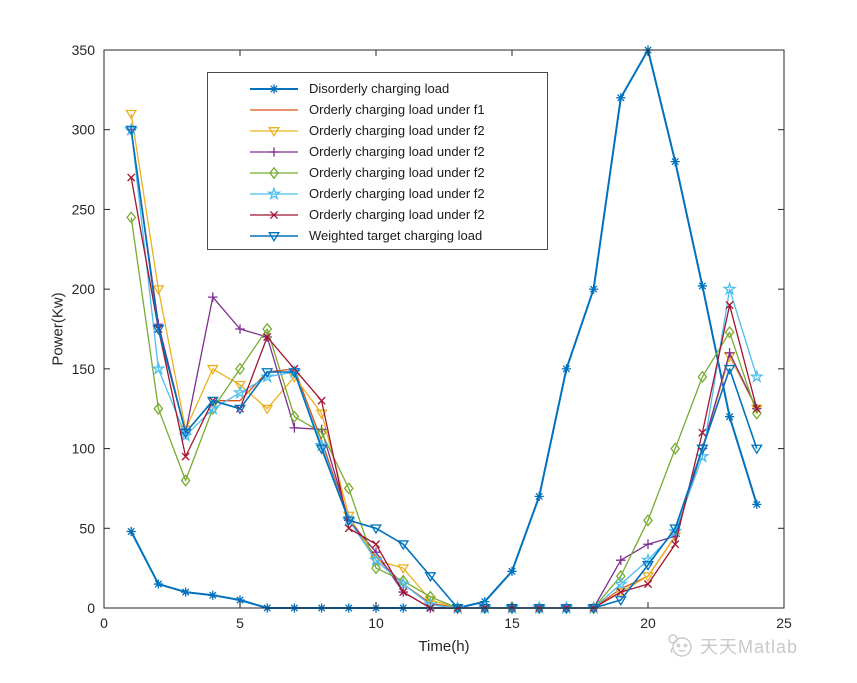 This screenshot has width=857, height=683. Describe the element at coordinates (91, 608) in the screenshot. I see `y-tick-label: 0` at that location.